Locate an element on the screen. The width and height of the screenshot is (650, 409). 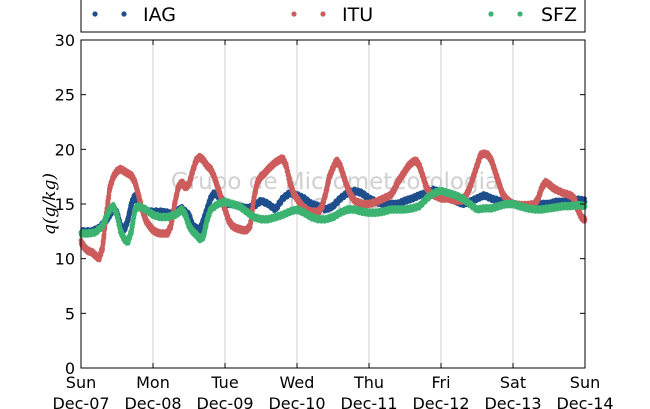
legend-label-sfz: SFZ is located at coordinates (559, 15).